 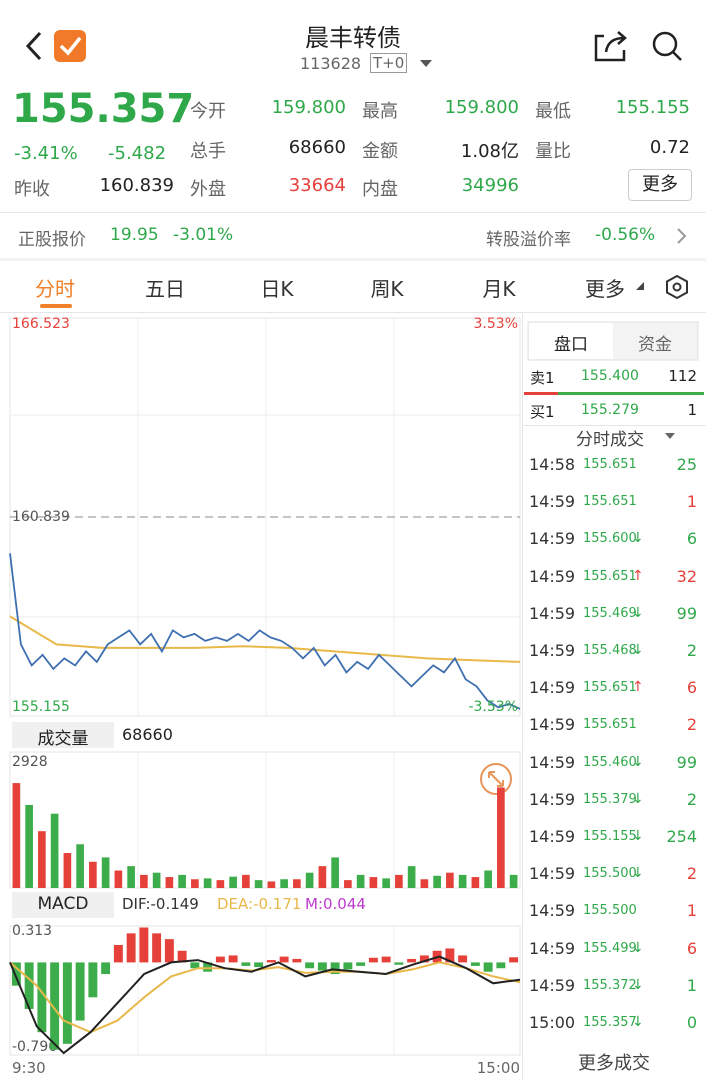 I want to click on settings-icon, so click(x=677, y=287).